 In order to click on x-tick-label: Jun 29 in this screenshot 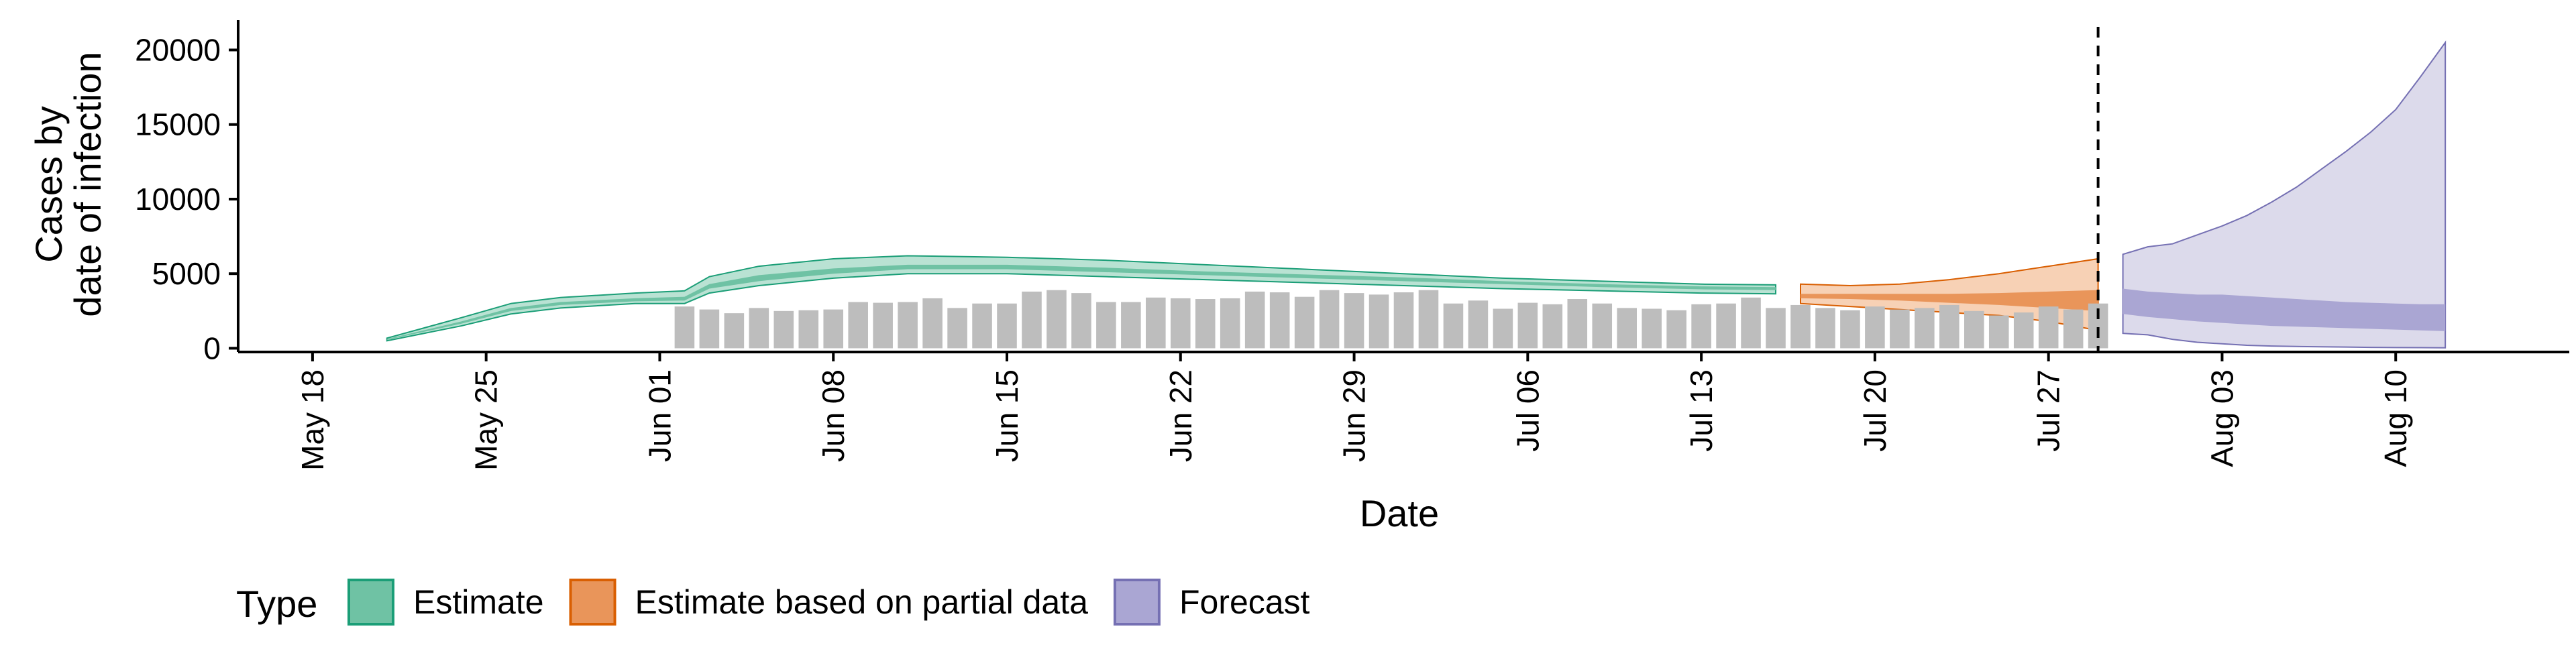, I will do `click(1354, 415)`.